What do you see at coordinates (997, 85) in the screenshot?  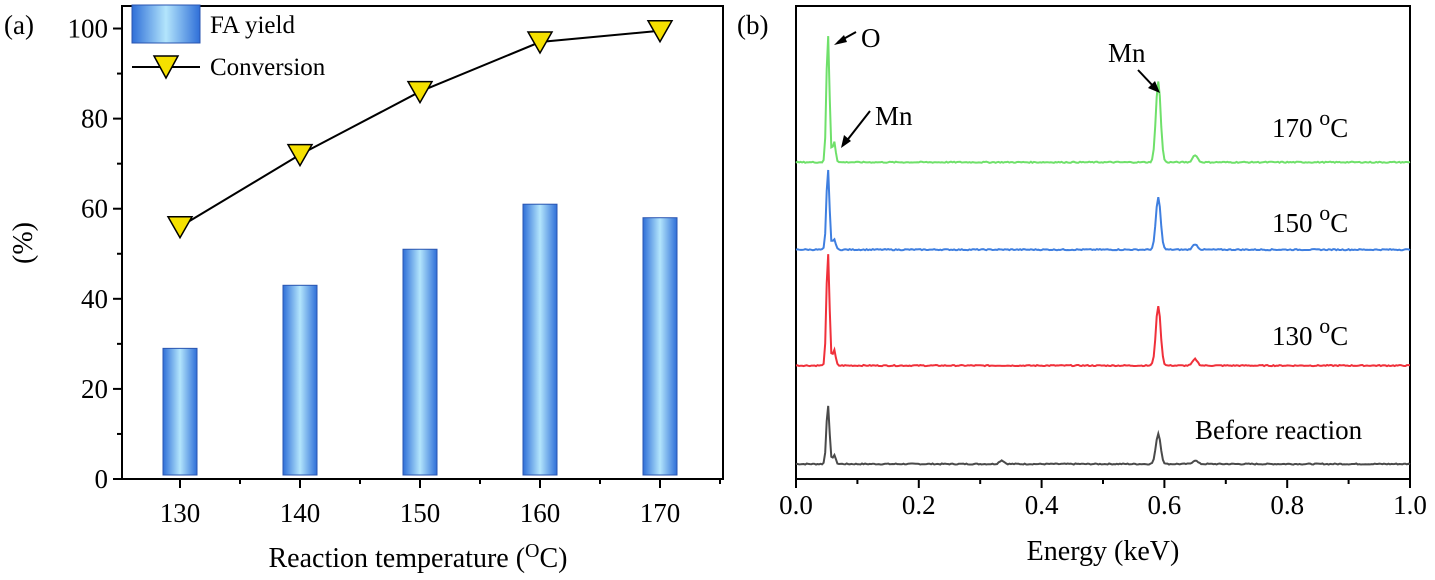 I see `peak-annotations: O Mn Mn` at bounding box center [997, 85].